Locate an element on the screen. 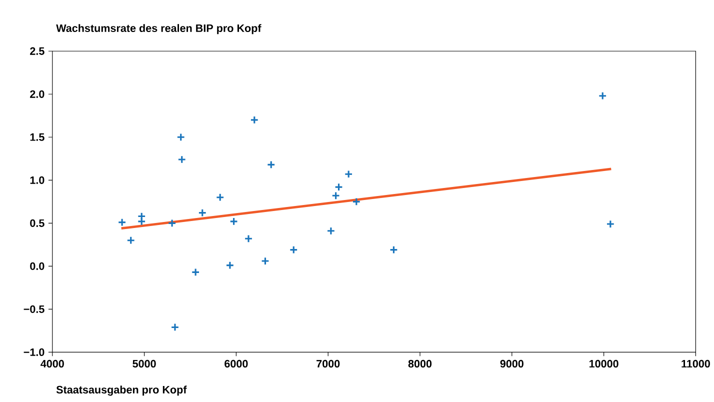 The height and width of the screenshot is (402, 714). x-tick-label: 5000 is located at coordinates (144, 364).